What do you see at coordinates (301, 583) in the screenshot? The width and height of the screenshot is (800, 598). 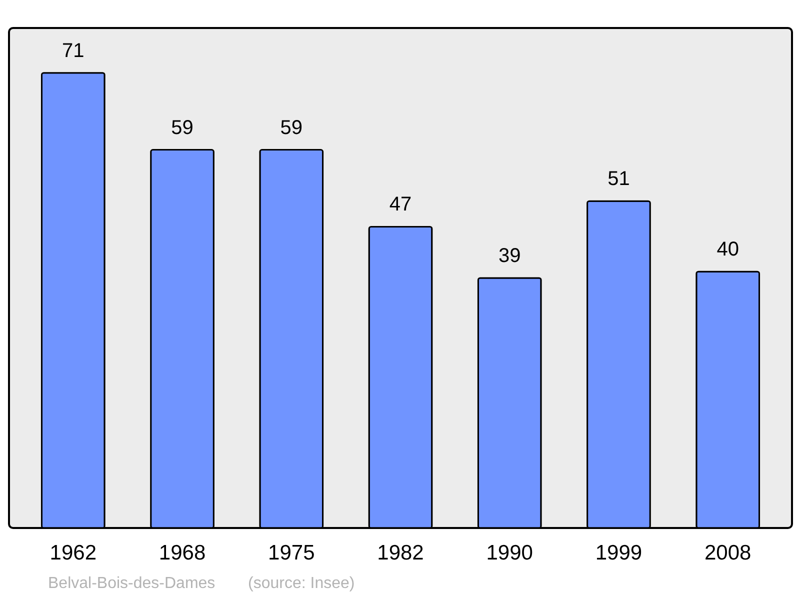 I see `text: (source: Insee)` at bounding box center [301, 583].